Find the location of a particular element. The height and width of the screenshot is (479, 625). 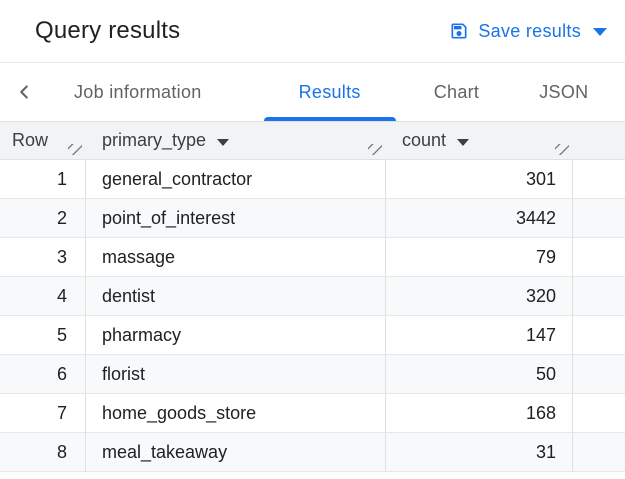

tab-scroll-left-button is located at coordinates (24, 92).